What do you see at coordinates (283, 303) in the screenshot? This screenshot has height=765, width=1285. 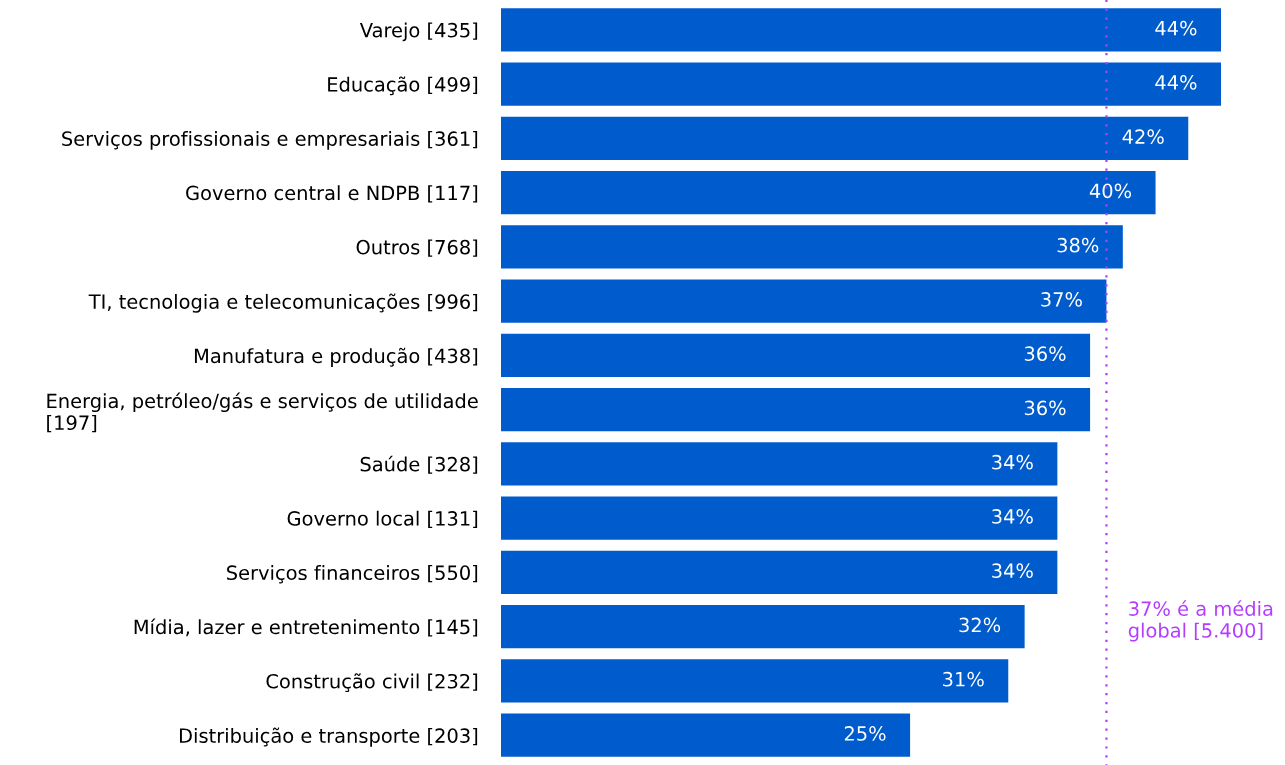 I see `y-tick-label: TI, tecnologia e telecomunicações [996]` at bounding box center [283, 303].